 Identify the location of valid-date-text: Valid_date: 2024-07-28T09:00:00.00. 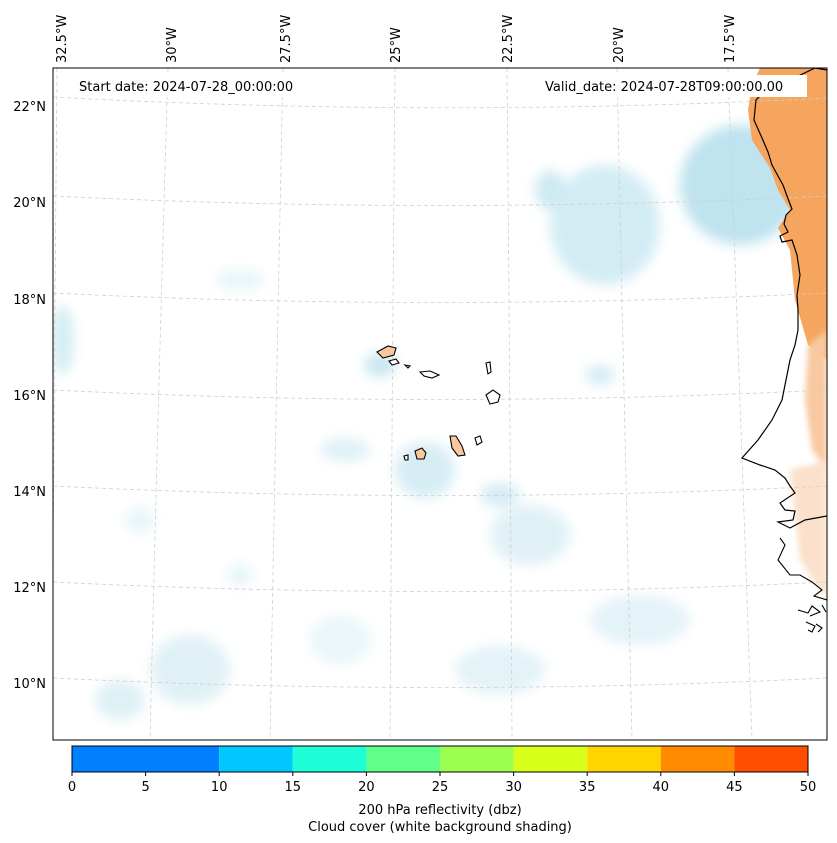
(664, 87).